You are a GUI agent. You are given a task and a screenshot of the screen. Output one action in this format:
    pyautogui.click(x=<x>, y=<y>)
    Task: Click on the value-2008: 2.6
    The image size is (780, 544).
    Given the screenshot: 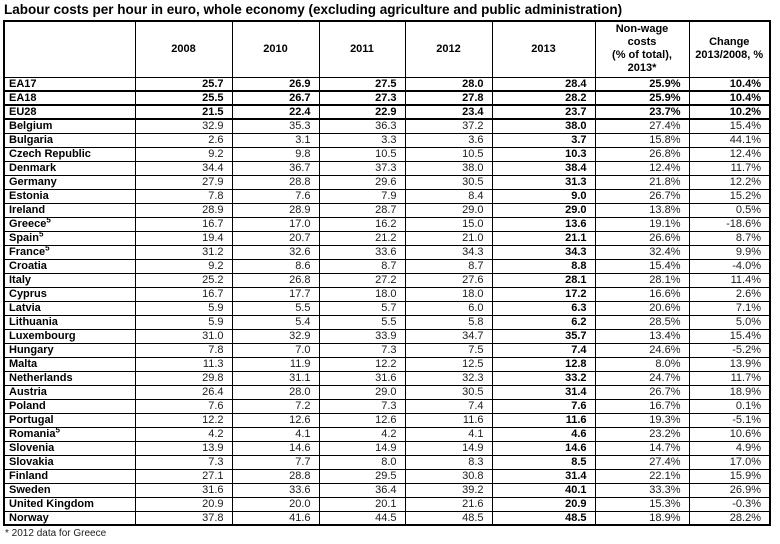 What is the action you would take?
    pyautogui.click(x=183, y=140)
    